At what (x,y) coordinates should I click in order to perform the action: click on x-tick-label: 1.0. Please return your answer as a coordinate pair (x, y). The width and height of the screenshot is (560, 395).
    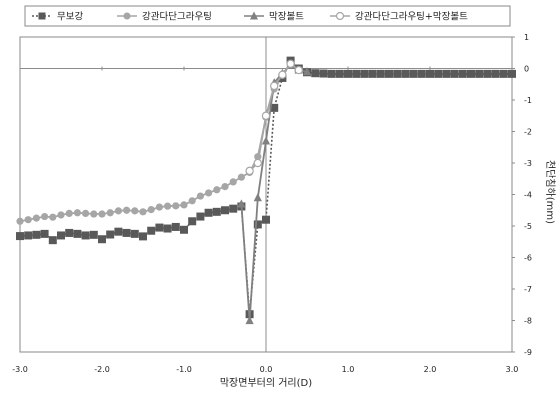
    Looking at the image, I should click on (348, 369).